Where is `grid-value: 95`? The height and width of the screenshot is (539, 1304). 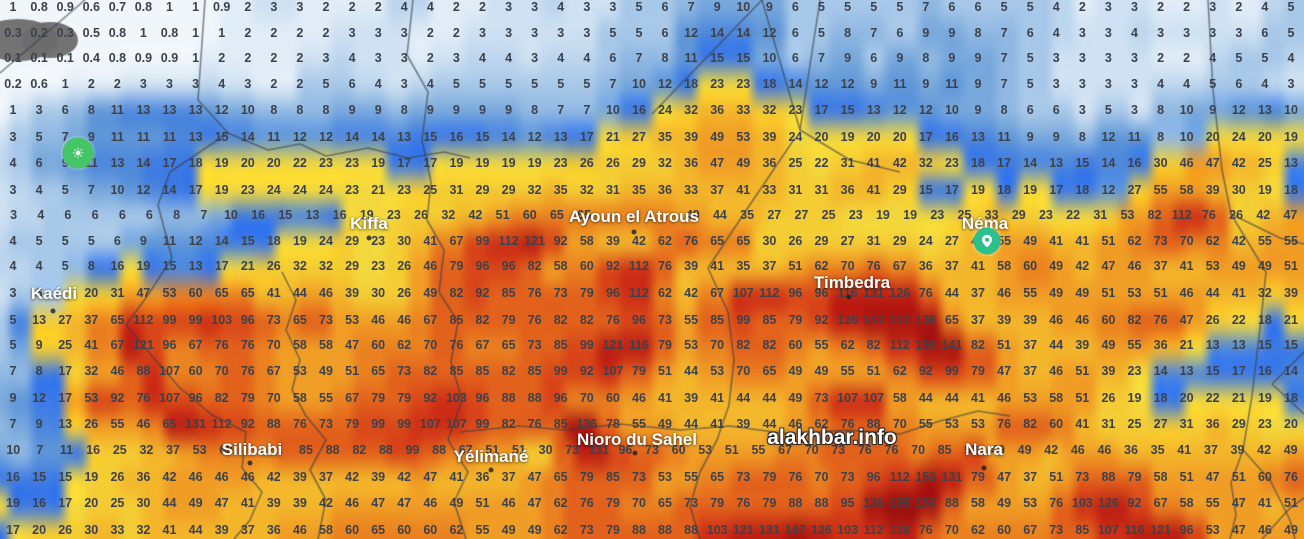 grid-value: 95 is located at coordinates (847, 503).